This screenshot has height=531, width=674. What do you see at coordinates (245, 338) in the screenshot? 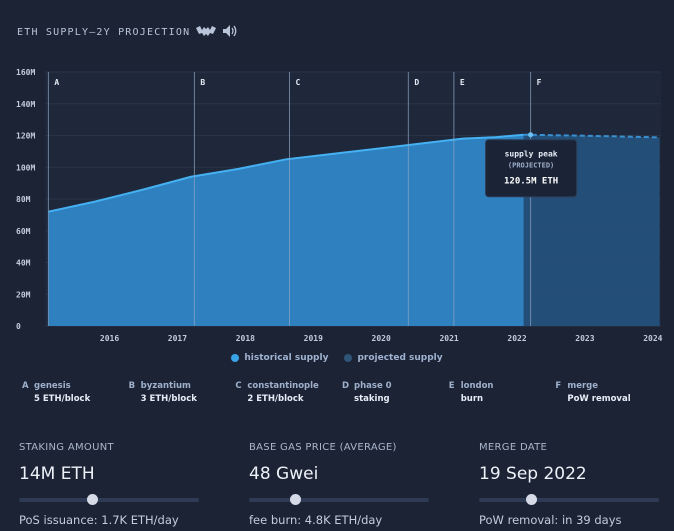
I see `x-tick-label: 2018` at bounding box center [245, 338].